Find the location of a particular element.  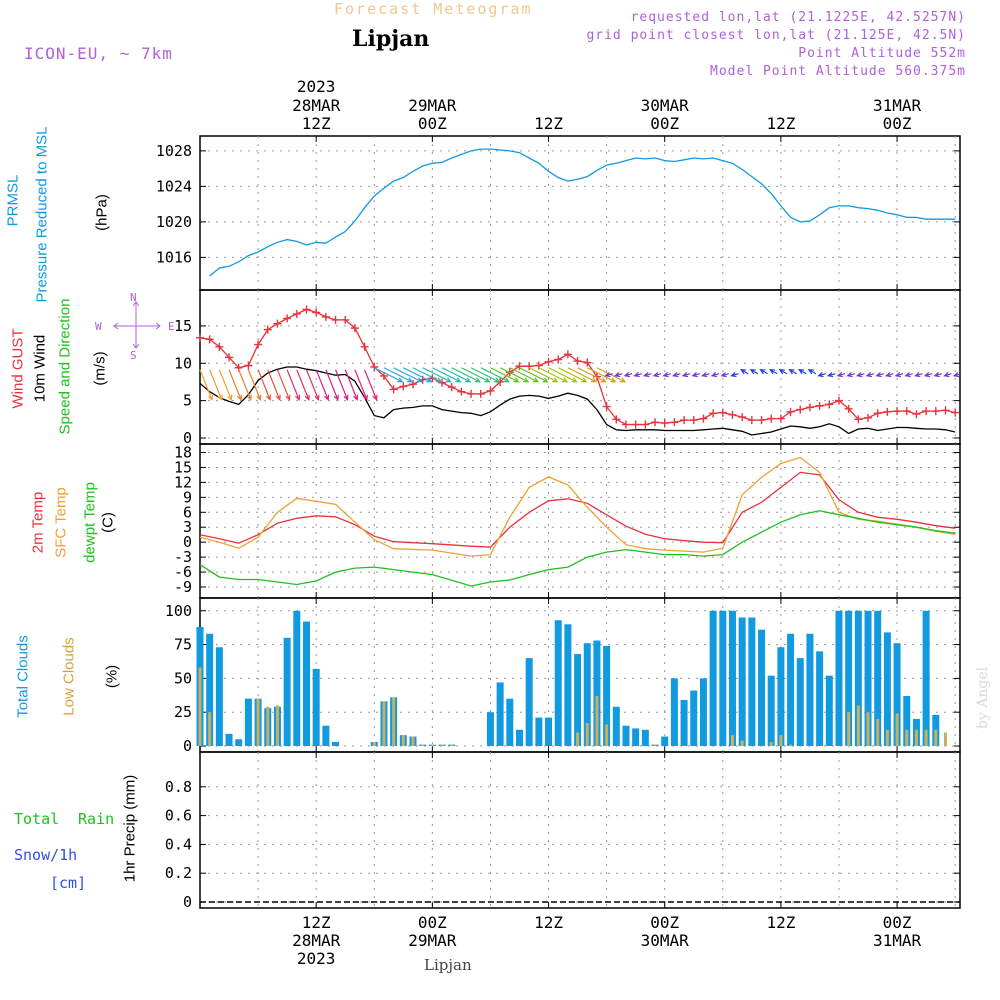

clouds-ytick-label: 0 is located at coordinates (187, 746).